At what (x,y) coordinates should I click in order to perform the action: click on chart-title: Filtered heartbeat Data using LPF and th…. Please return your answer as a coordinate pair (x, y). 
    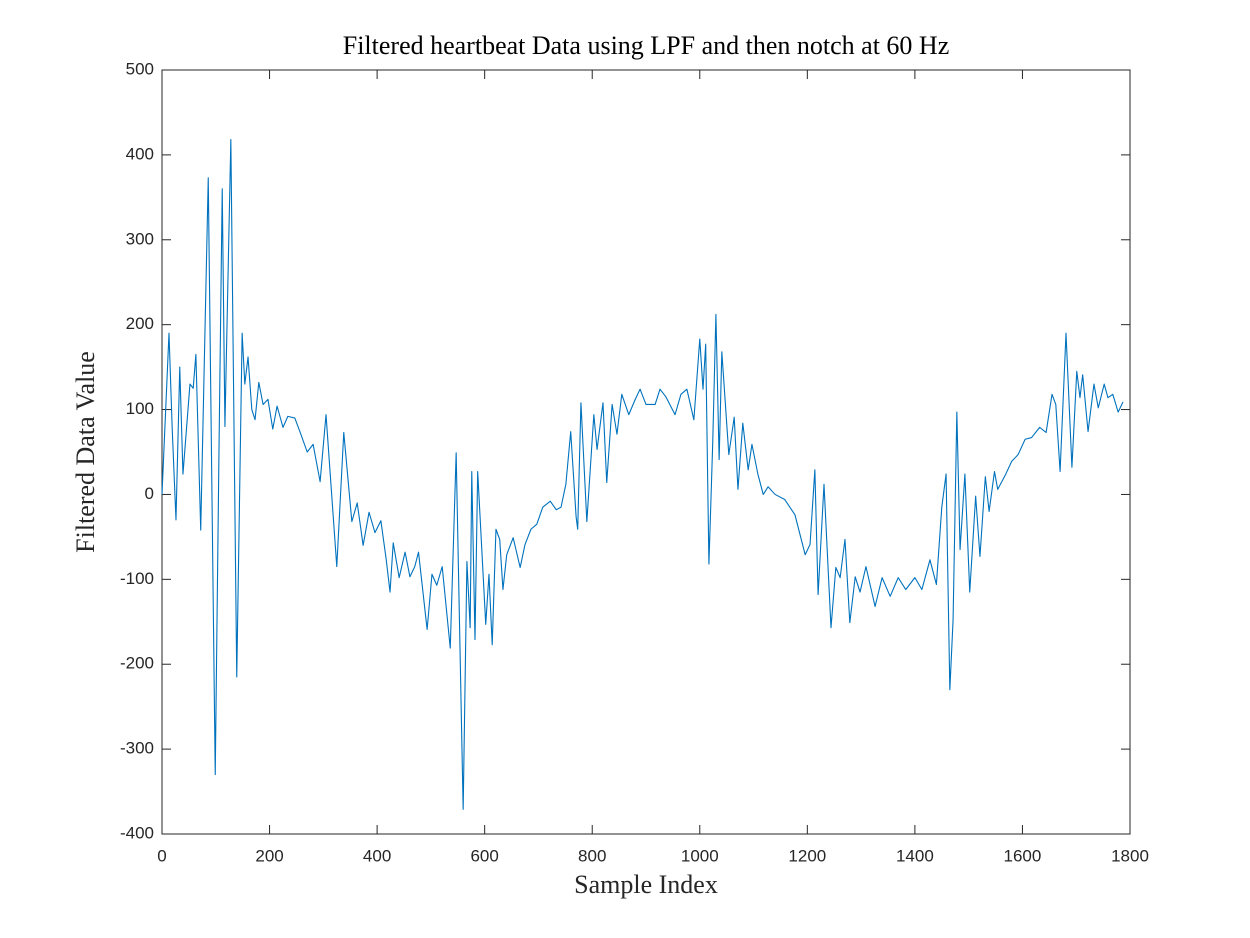
    Looking at the image, I should click on (646, 45).